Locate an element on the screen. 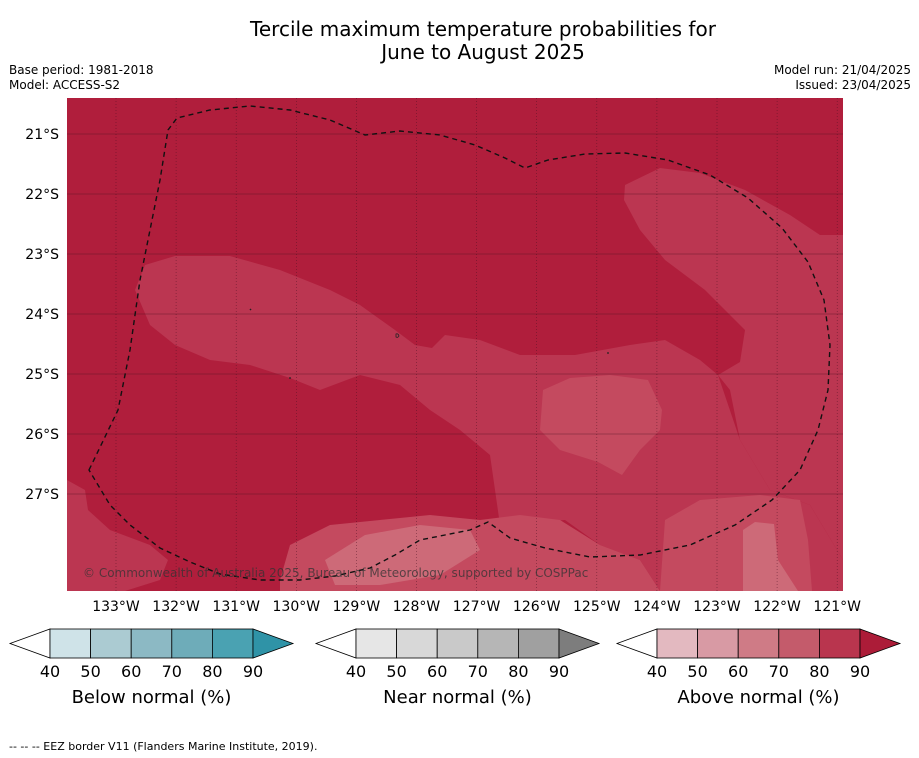  model-run: Model run: 21/04/2025 is located at coordinates (842, 70).